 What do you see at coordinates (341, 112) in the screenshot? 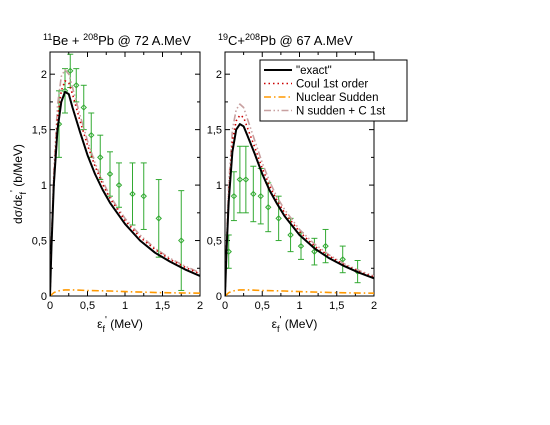
I see `legend-label: N sudden + C 1st` at bounding box center [341, 112].